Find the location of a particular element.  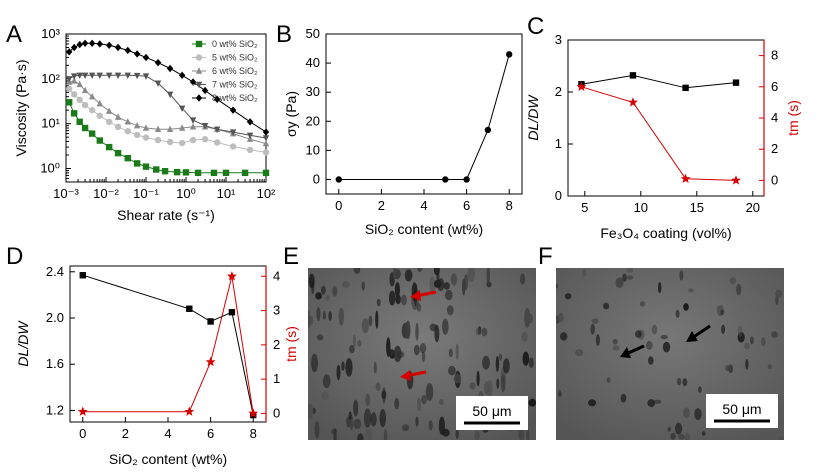

x-axis-label-d: SiO₂ content (wt%) is located at coordinates (168, 459).